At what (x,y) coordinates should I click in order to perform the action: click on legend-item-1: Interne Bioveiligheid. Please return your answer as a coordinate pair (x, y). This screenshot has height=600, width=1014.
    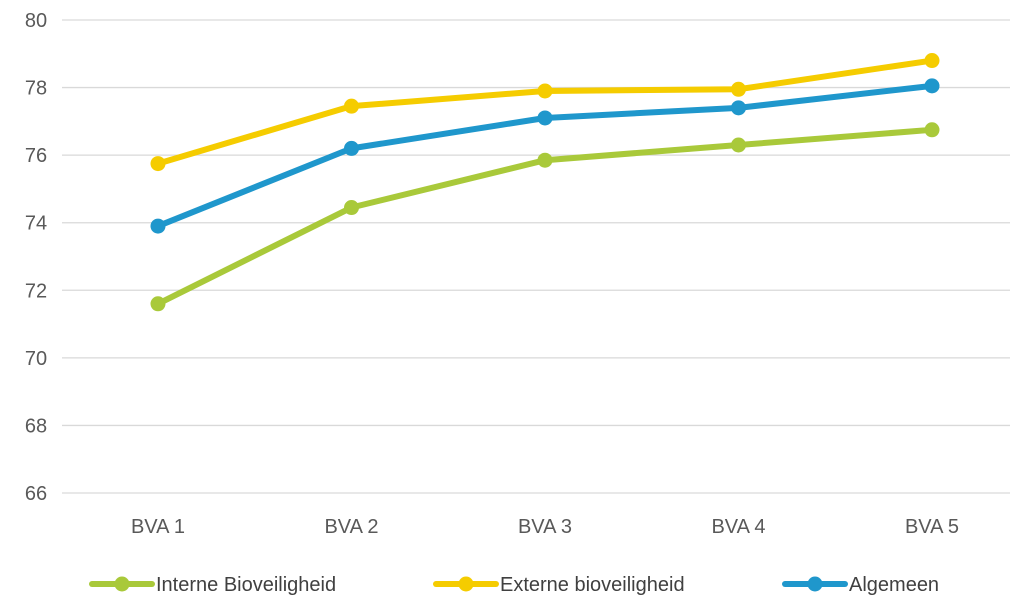
    Looking at the image, I should click on (212, 585).